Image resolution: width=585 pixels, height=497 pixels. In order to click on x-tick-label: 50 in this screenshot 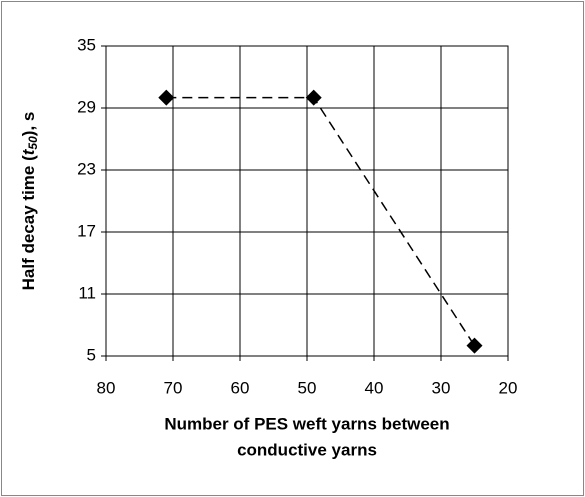, I will do `click(307, 387)`.